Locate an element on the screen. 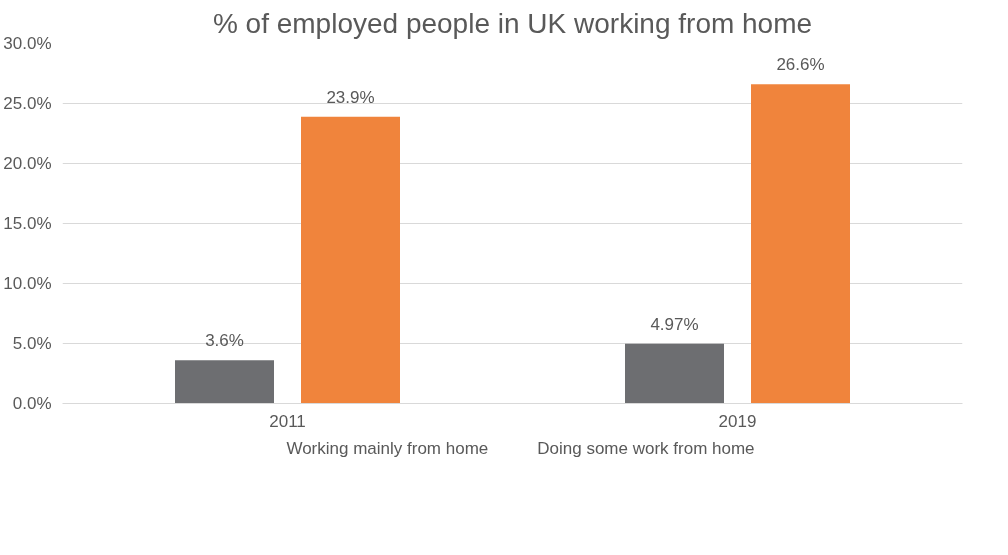 The width and height of the screenshot is (1008, 555). y-tick-label: 25.0% is located at coordinates (27, 103).